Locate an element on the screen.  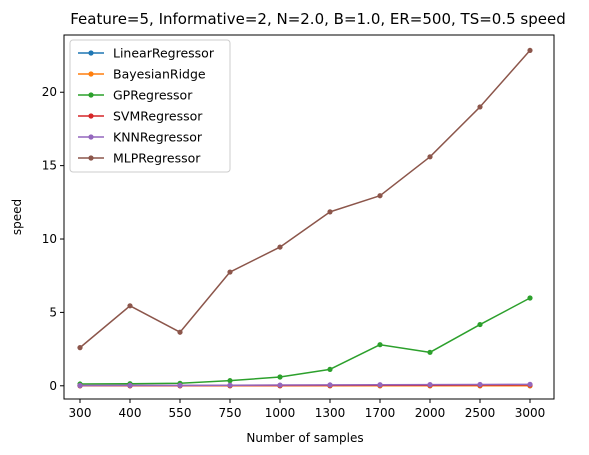
legend-label: BayesianRidge is located at coordinates (159, 74).